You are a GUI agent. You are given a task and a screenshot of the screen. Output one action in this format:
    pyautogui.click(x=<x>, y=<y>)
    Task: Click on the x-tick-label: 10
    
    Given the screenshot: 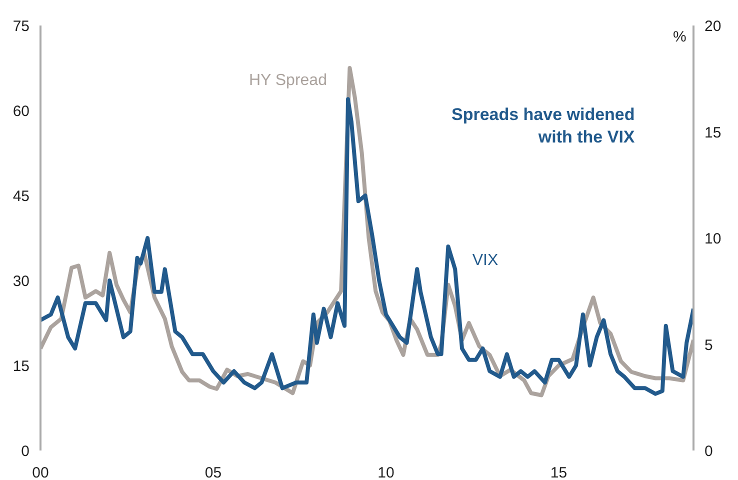 What is the action you would take?
    pyautogui.click(x=386, y=472)
    